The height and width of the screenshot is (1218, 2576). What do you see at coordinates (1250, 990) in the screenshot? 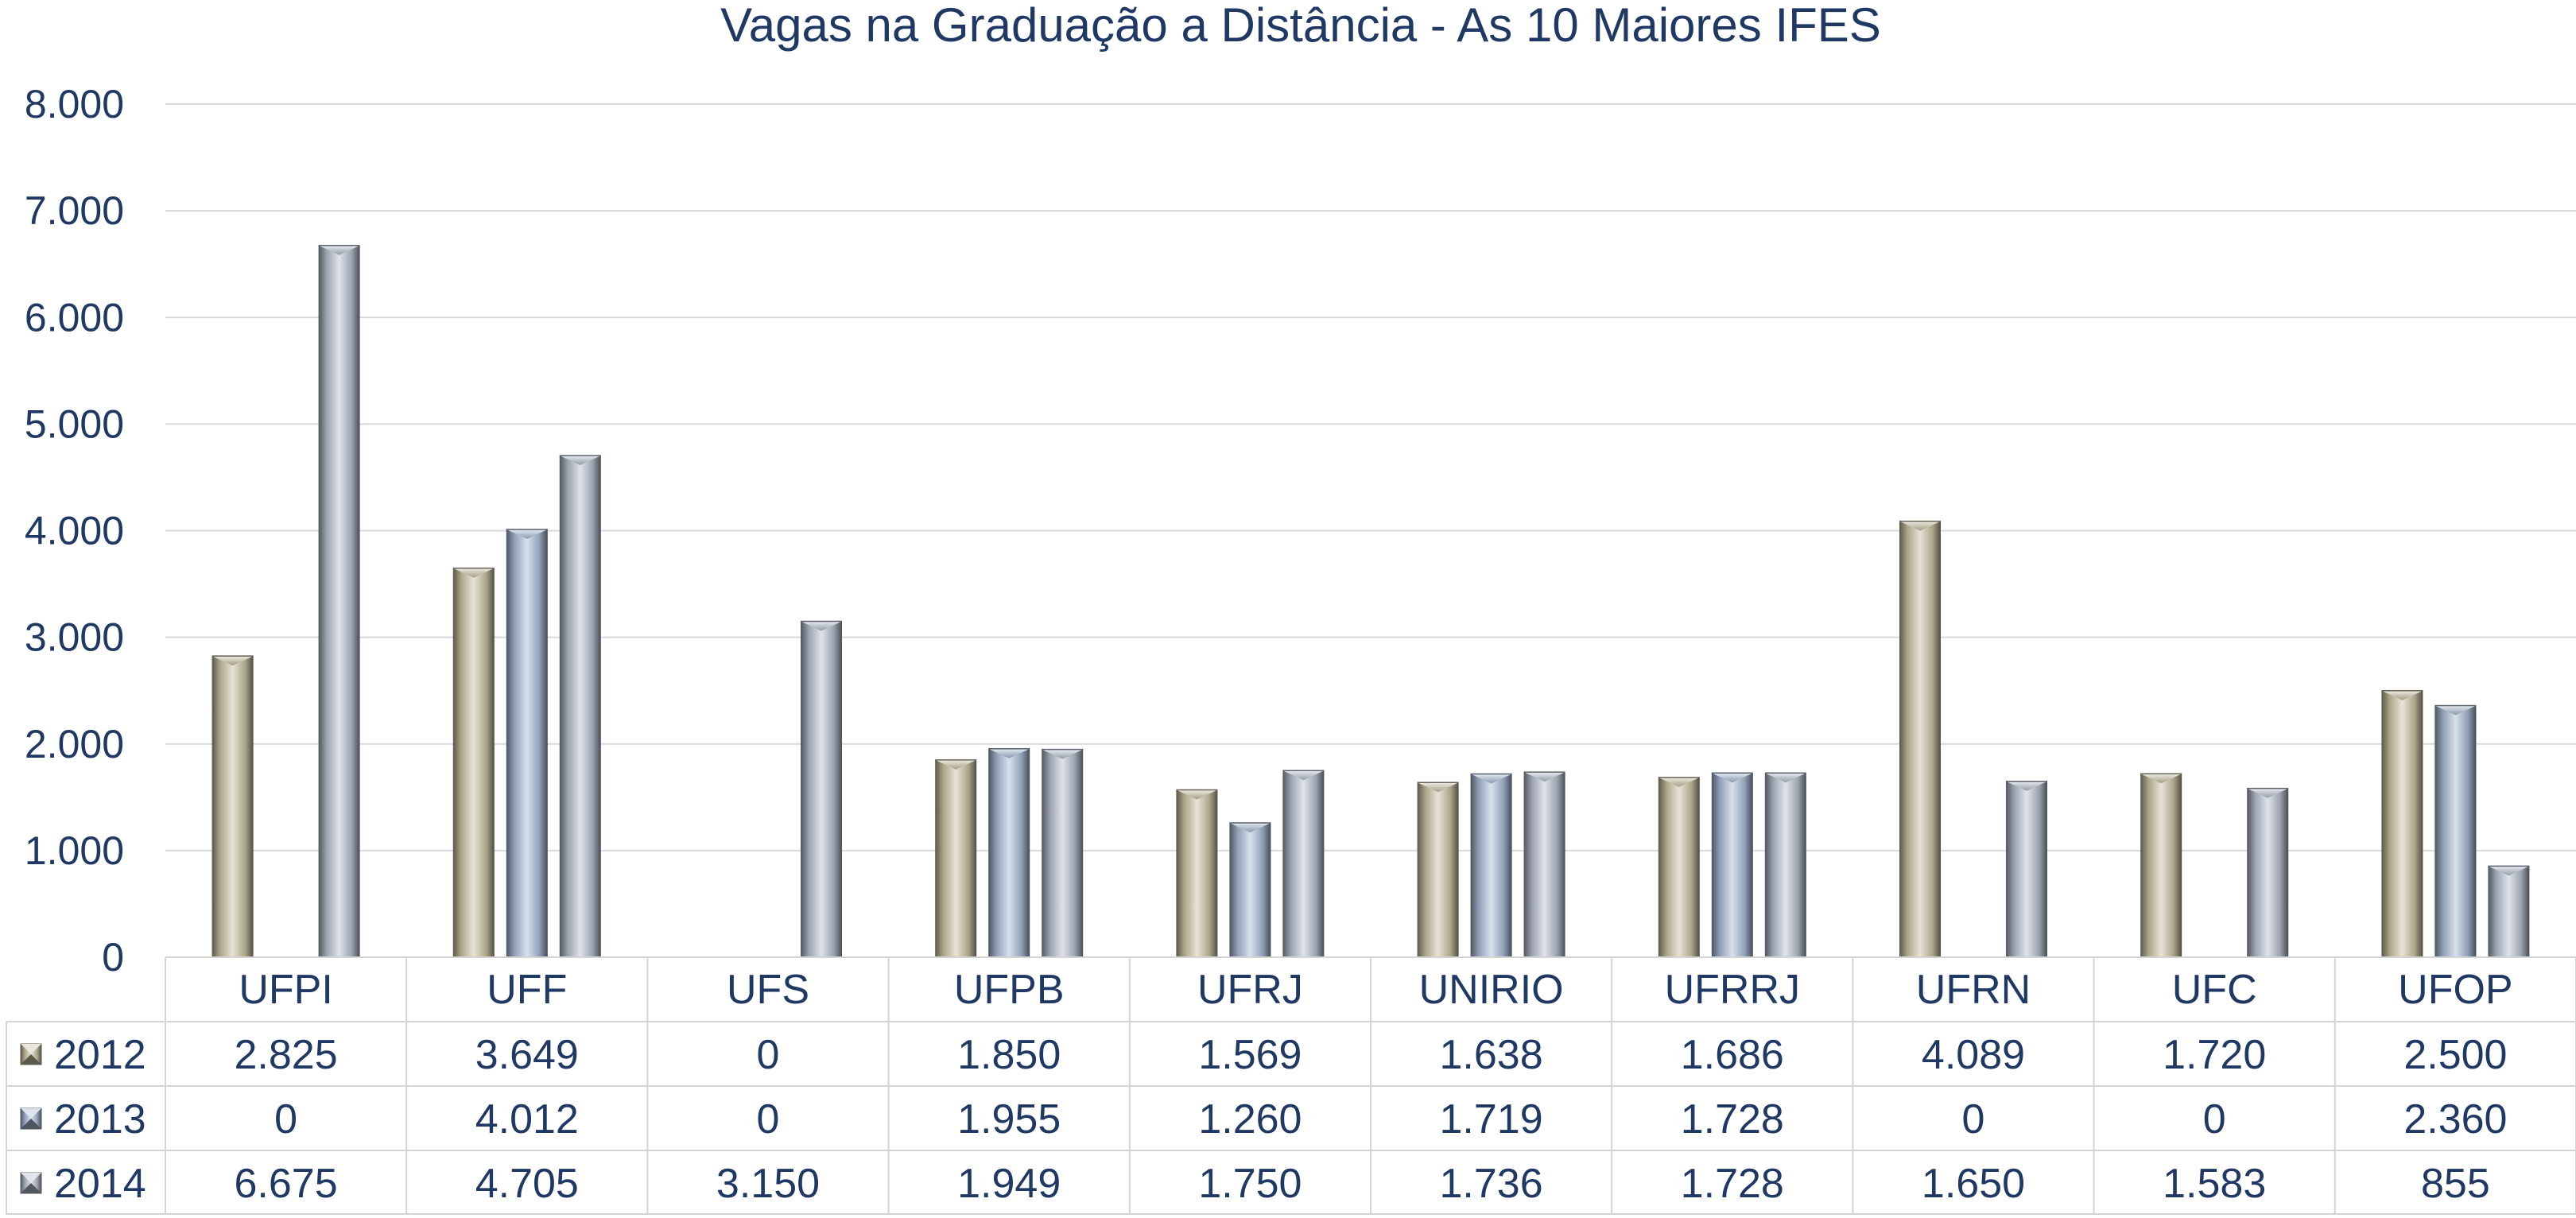
I see `category-label: UFRJ` at bounding box center [1250, 990].